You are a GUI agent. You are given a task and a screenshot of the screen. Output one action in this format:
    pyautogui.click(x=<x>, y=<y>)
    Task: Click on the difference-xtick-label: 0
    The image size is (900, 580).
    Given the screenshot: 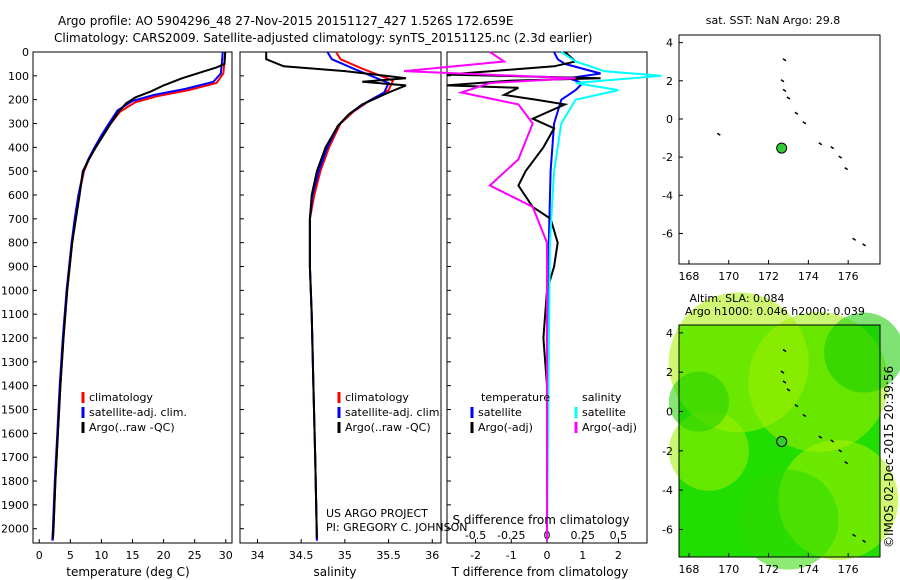 What is the action you would take?
    pyautogui.click(x=547, y=555)
    